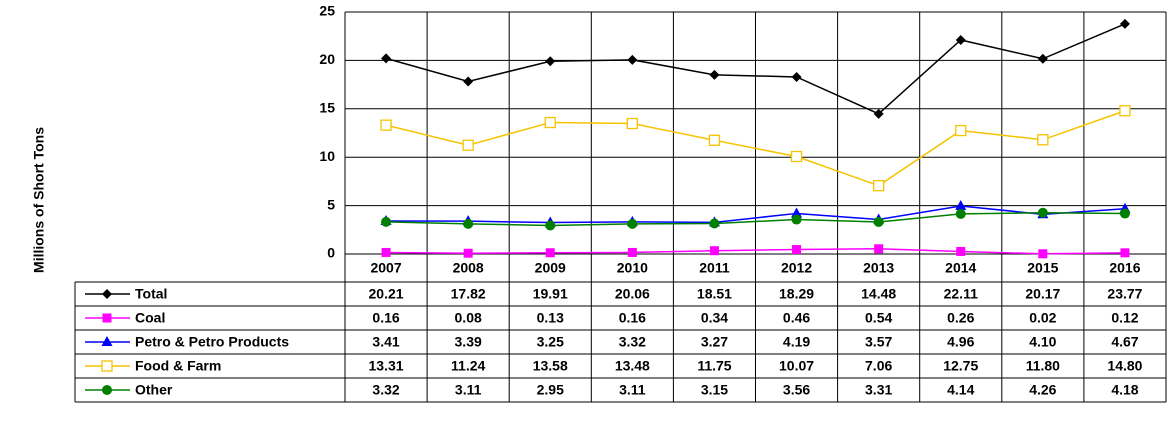  What do you see at coordinates (468, 318) in the screenshot?
I see `table-value: 0.08` at bounding box center [468, 318].